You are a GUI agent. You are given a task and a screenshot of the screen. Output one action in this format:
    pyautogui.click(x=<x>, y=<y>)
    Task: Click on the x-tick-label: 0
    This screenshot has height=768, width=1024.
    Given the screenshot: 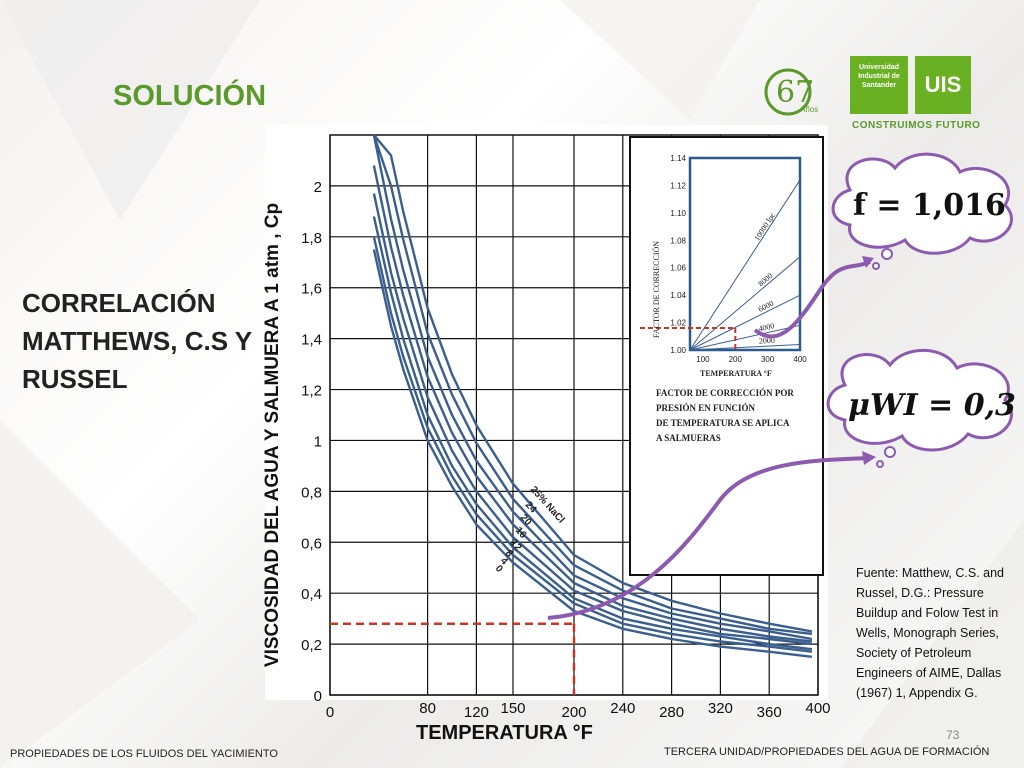 What is the action you would take?
    pyautogui.click(x=330, y=712)
    